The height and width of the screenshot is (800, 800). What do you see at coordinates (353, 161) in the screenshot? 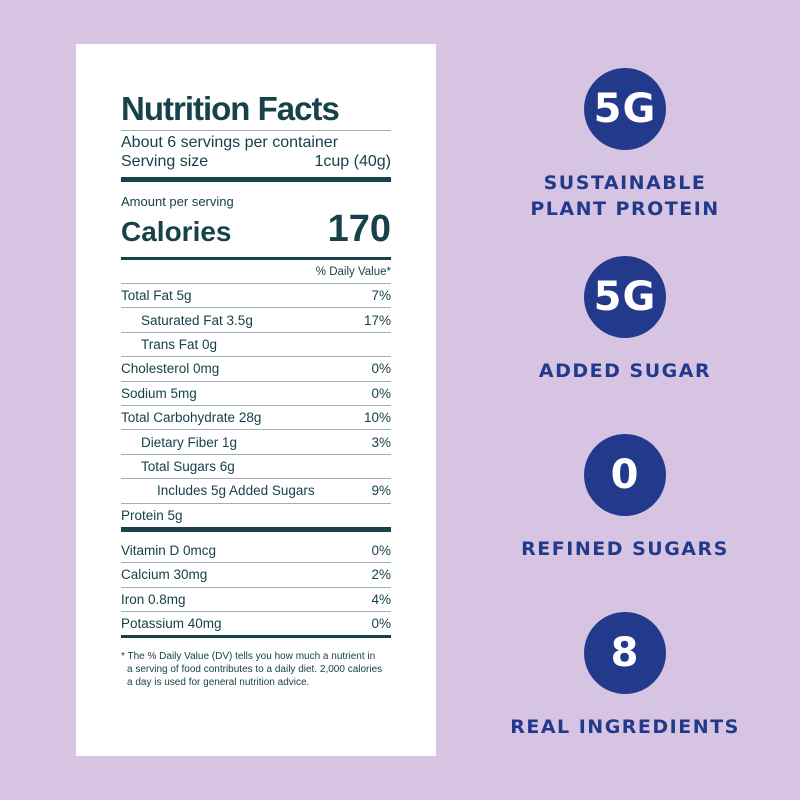
I see `serving-size-value: 1cup (40g)` at bounding box center [353, 161].